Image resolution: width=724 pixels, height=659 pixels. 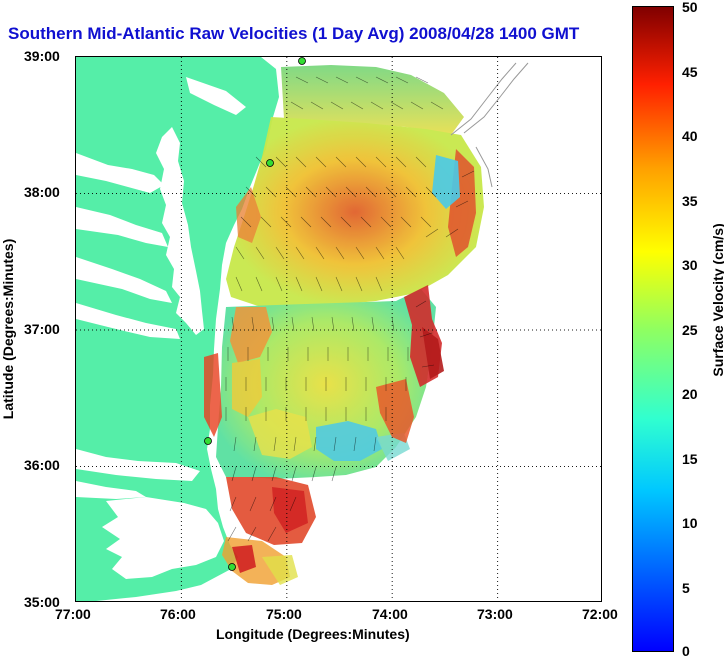 I want to click on chesapeake-bay, so click(x=180, y=231).